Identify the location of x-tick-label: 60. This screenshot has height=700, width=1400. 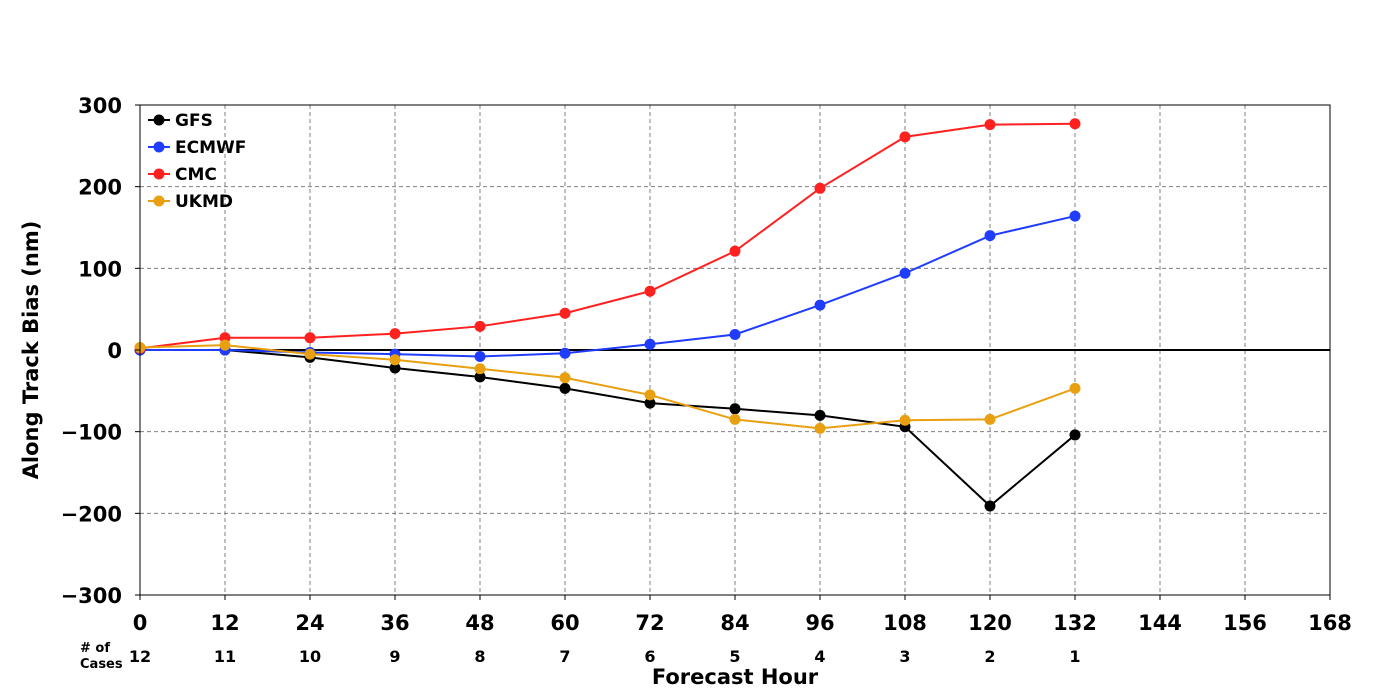
(564, 623).